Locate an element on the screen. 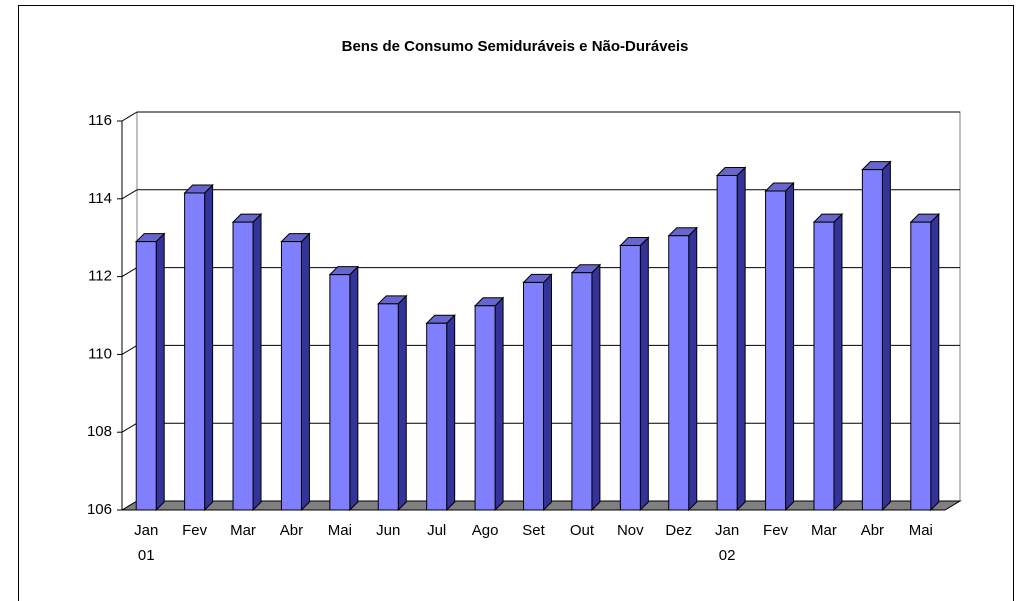 This screenshot has width=1031, height=601. y-tick-label: 110 is located at coordinates (100, 353).